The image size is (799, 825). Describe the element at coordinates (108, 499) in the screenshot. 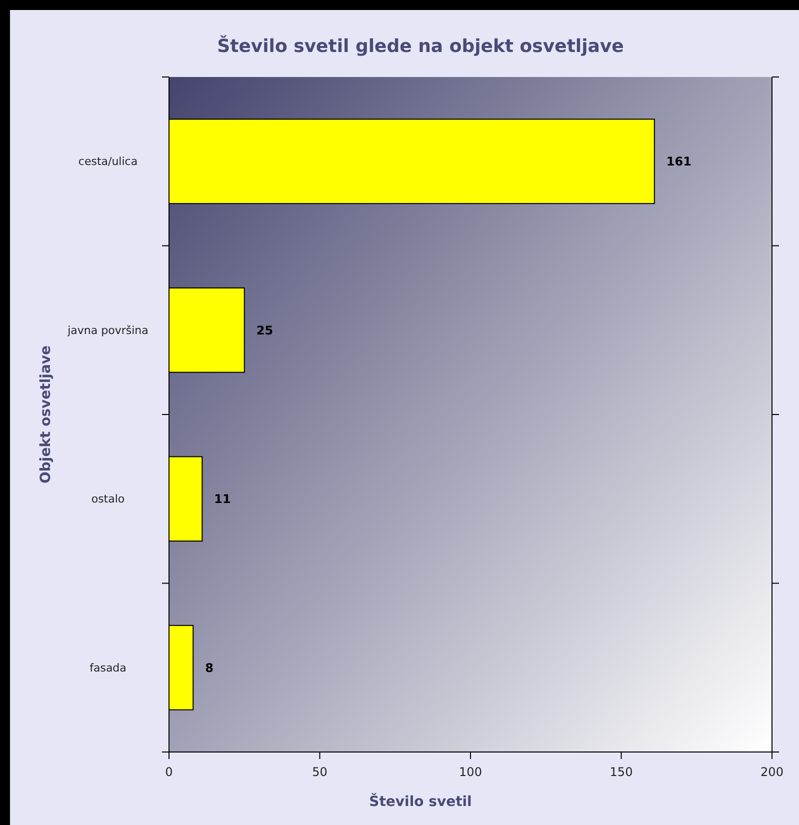

I see `y-tick-label: ostalo` at that location.